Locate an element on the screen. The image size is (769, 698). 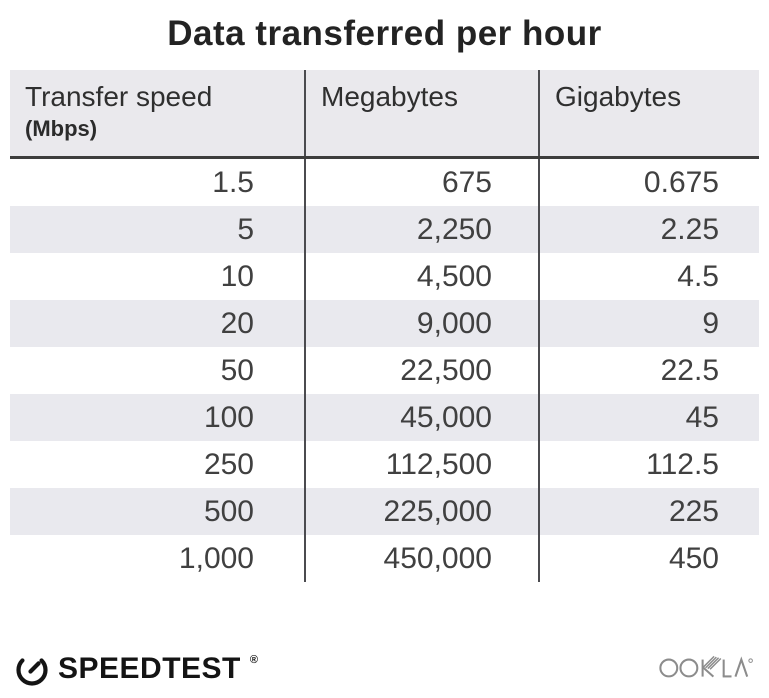
cell-speed: 1.5 is located at coordinates (233, 182).